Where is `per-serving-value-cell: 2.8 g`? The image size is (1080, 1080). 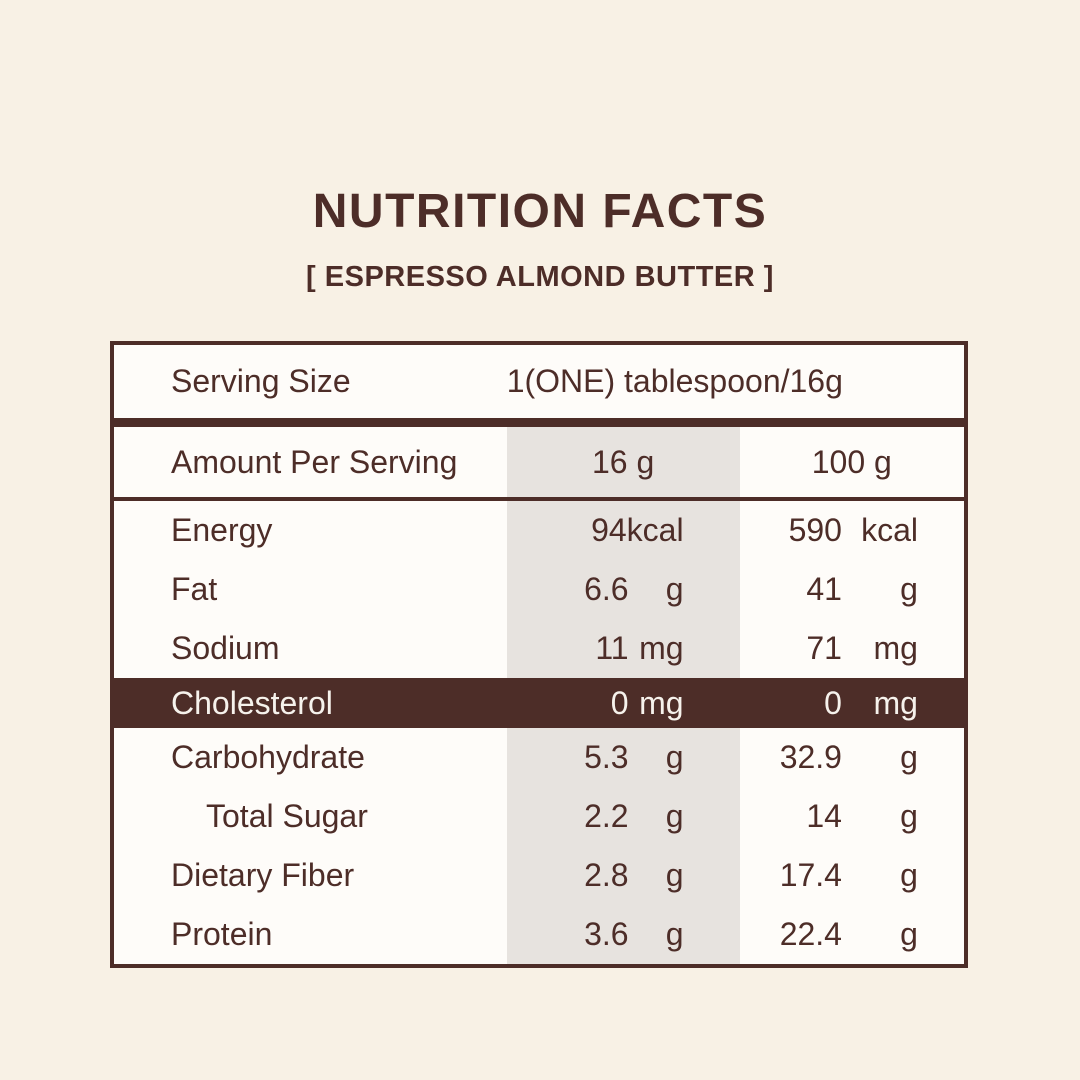
per-serving-value-cell: 2.8 g is located at coordinates (623, 875).